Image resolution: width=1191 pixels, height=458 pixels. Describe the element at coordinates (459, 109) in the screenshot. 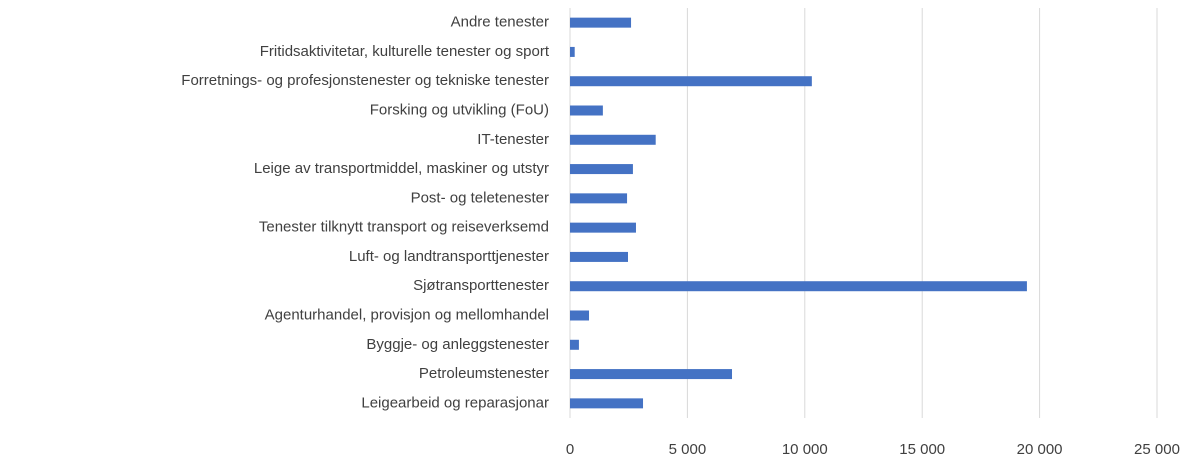

I see `y-tick-label: Forsking og utvikling (FoU)` at that location.